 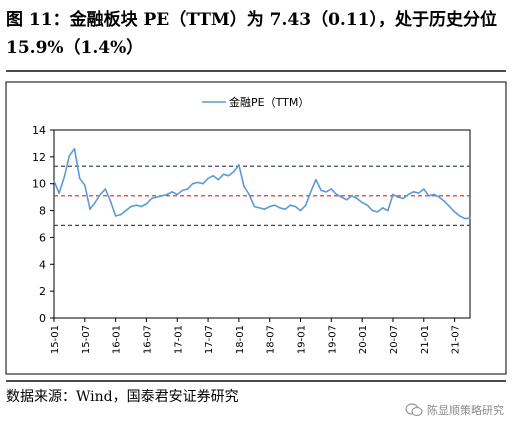 I want to click on source-divider, so click(x=256, y=381).